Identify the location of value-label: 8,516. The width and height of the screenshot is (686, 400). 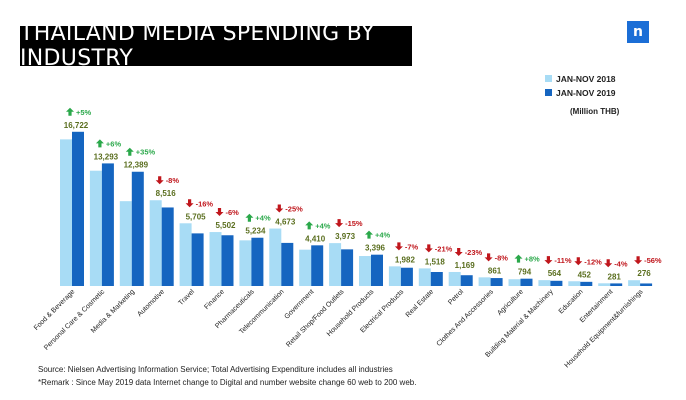
(166, 193).